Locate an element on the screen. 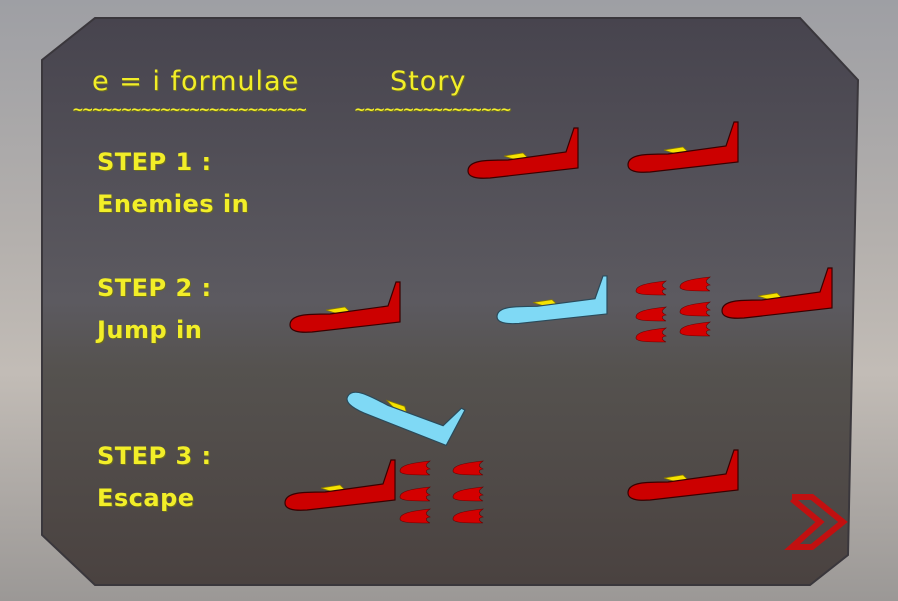 This screenshot has width=898, height=601. tab-formulae-underline: ~~~~~~~~~~~~~~~~~~~~~~~~ is located at coordinates (190, 110).